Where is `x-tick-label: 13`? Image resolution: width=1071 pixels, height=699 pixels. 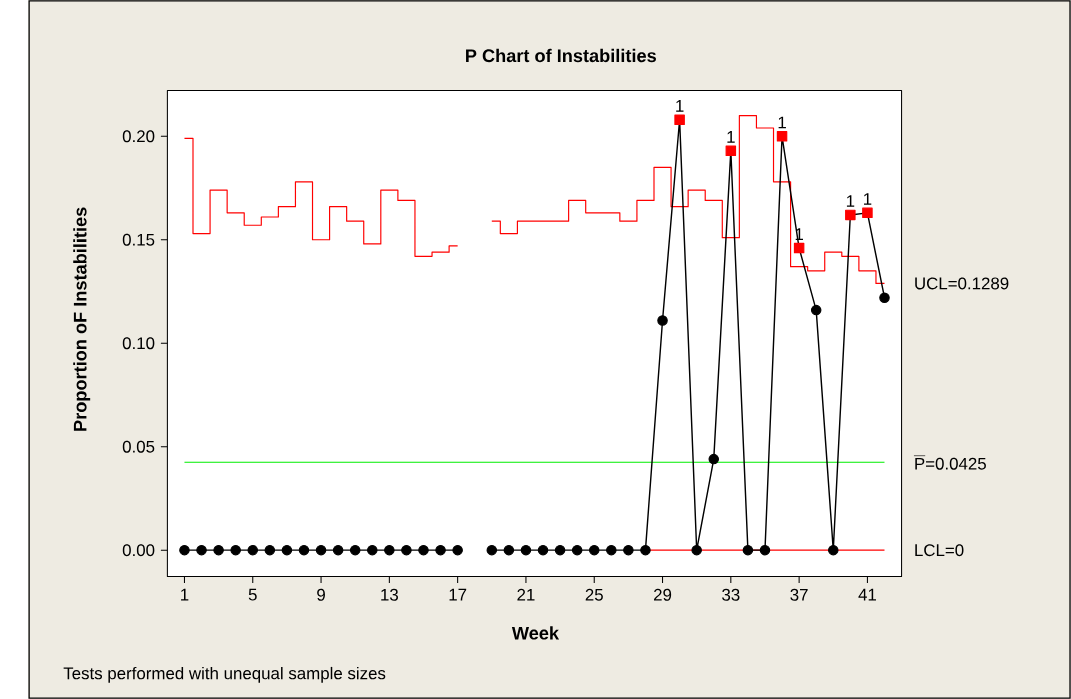
x-tick-label: 13 is located at coordinates (389, 594).